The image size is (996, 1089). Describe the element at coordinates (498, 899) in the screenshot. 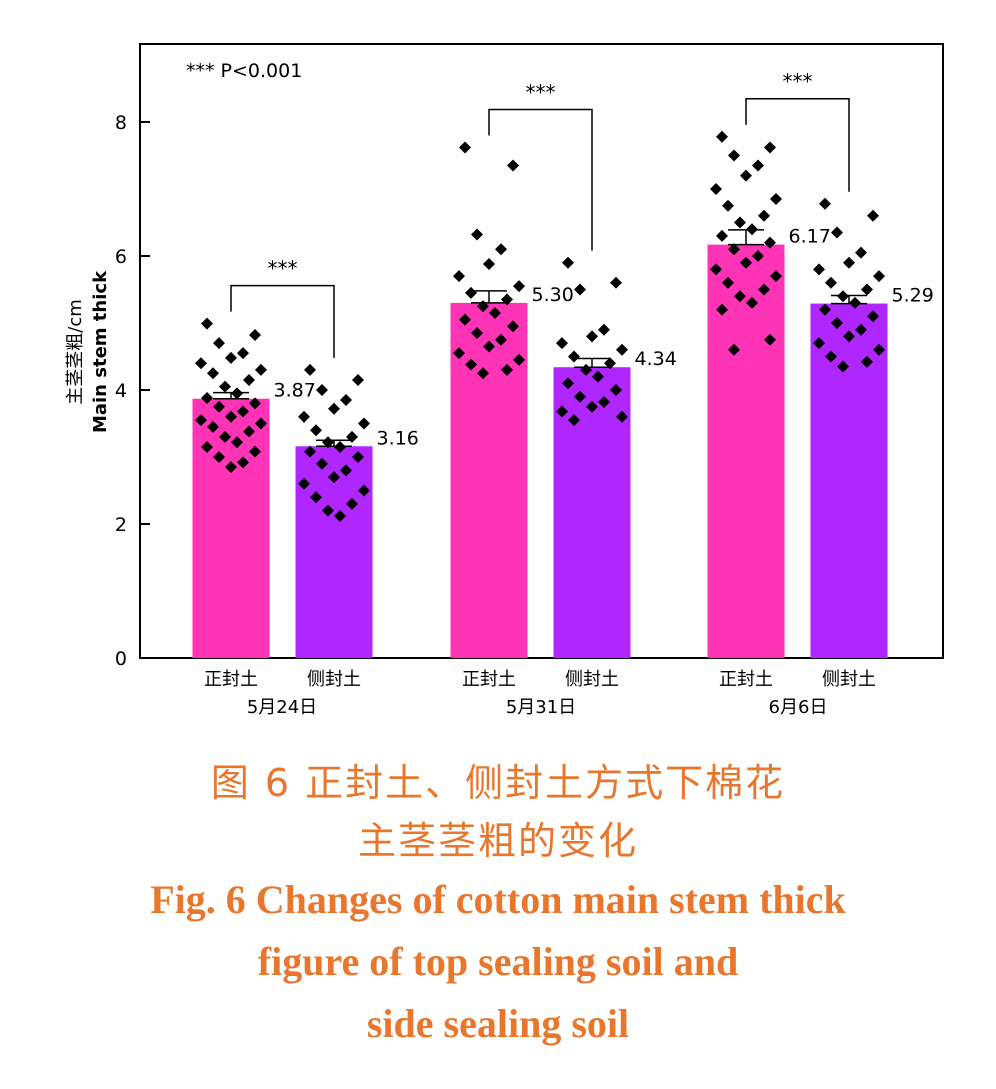

I see `caption-en-line1: Fig. 6 Changes of cotton main stem thick` at that location.